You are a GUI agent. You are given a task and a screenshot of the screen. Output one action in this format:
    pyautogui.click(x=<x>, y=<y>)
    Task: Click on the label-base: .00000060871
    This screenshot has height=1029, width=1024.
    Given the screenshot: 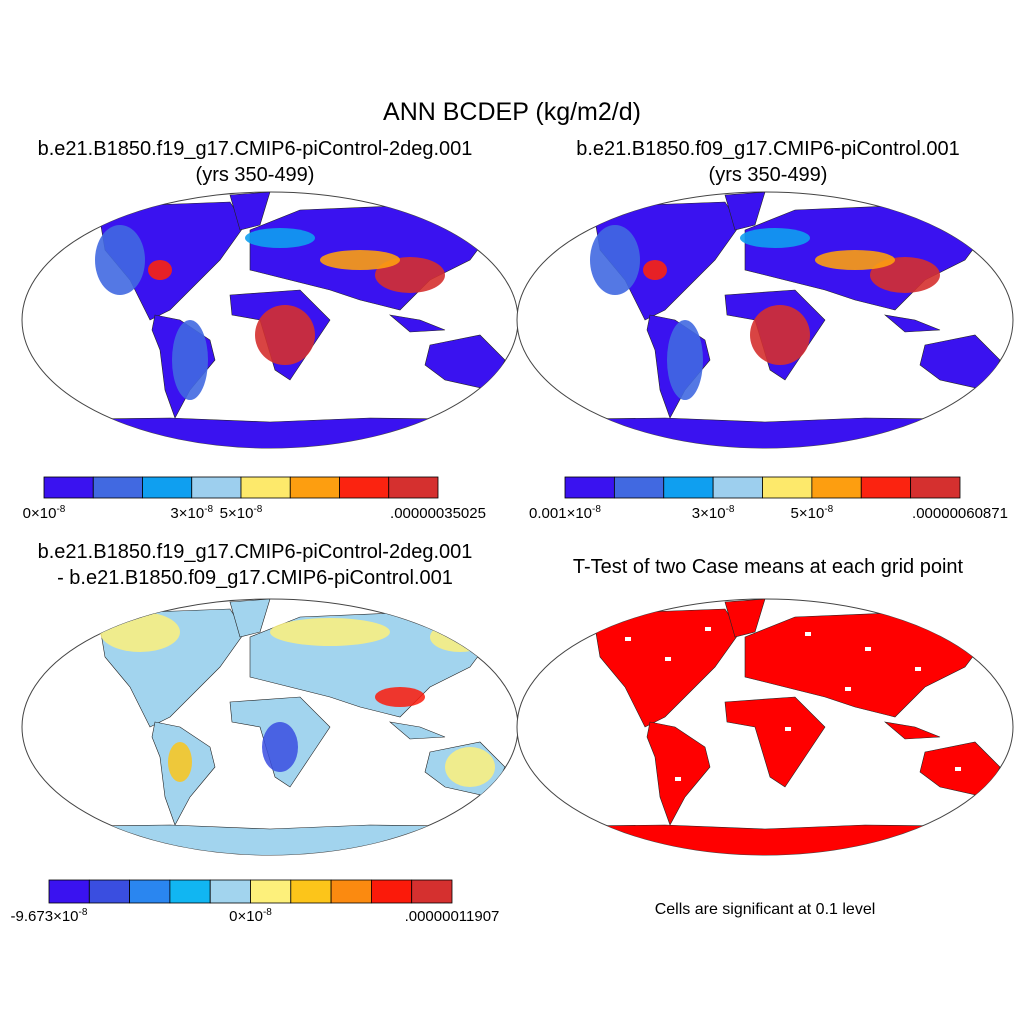 What is the action you would take?
    pyautogui.click(x=960, y=513)
    